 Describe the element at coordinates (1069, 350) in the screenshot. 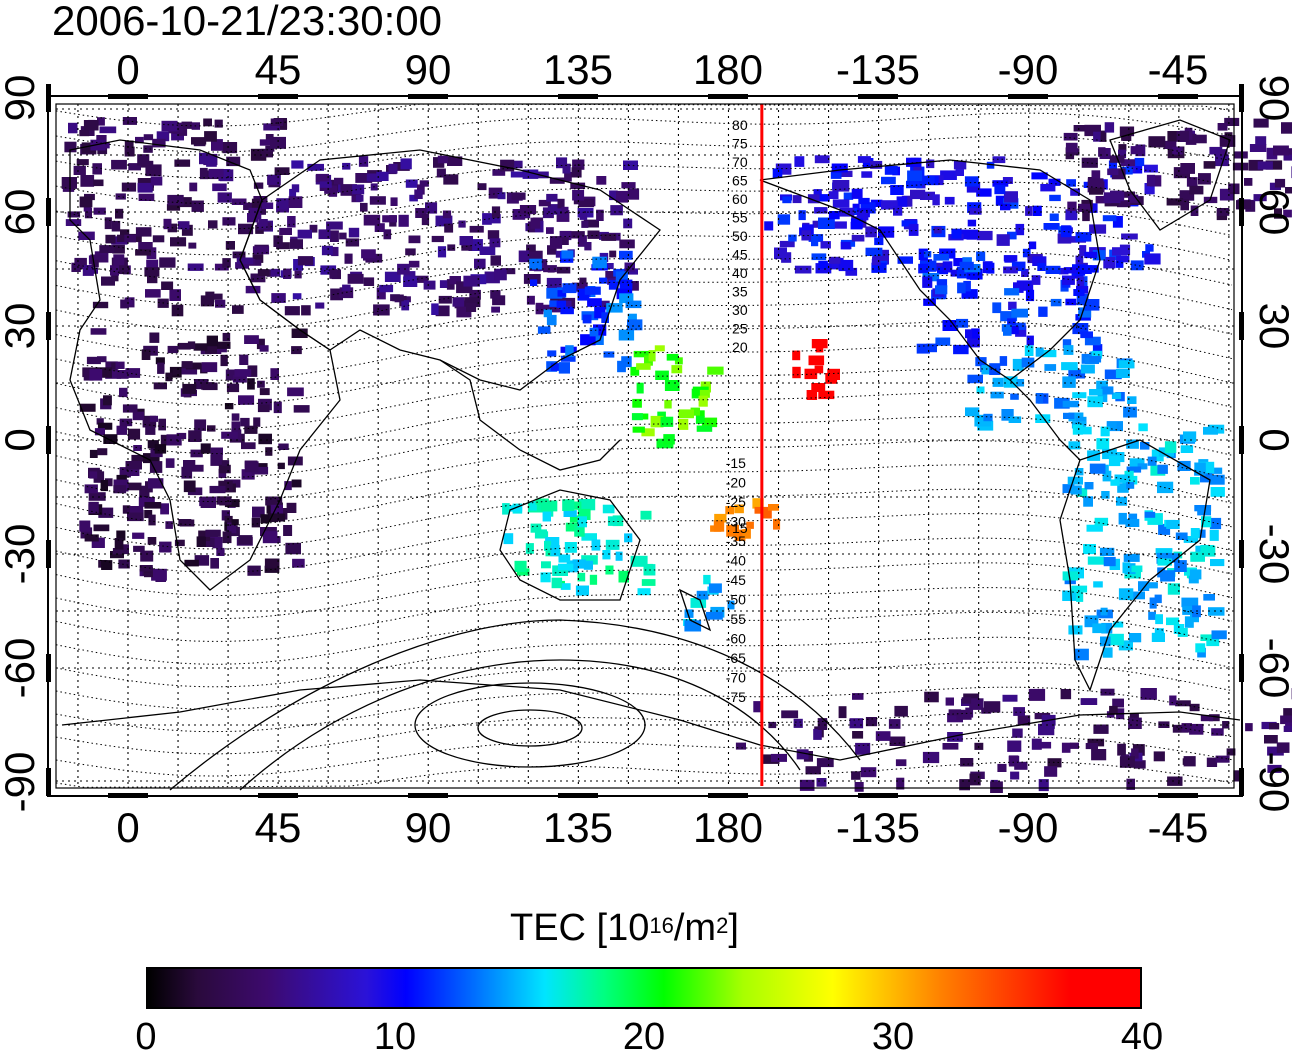

I see `tec-cell-central-america` at that location.